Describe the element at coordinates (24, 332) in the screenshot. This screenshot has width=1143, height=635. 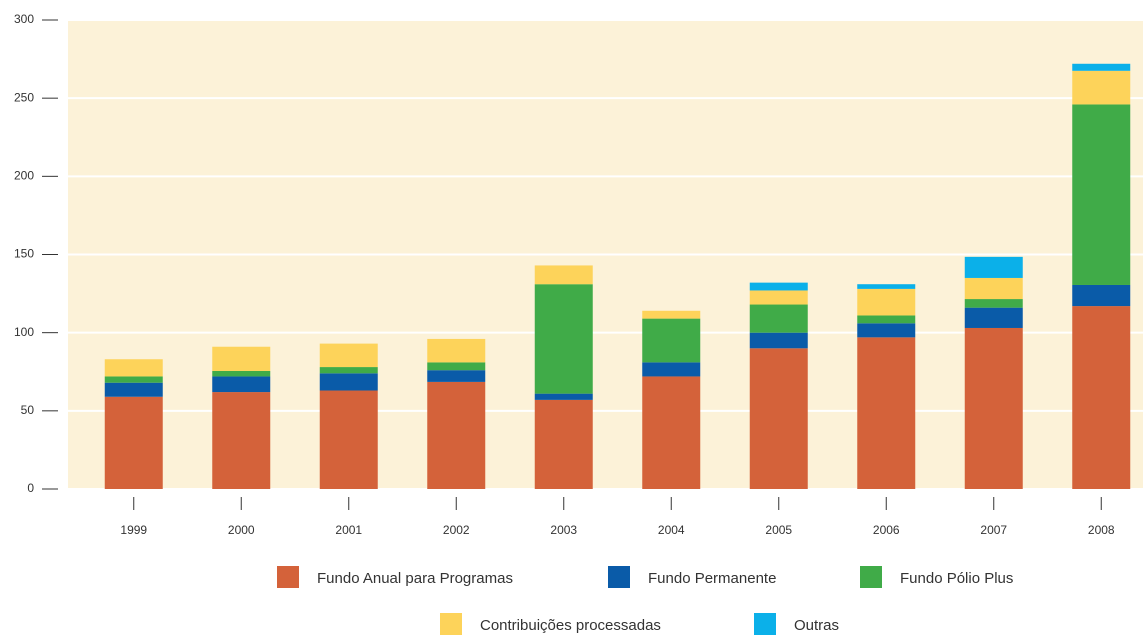
I see `y-tick-label: 100` at that location.